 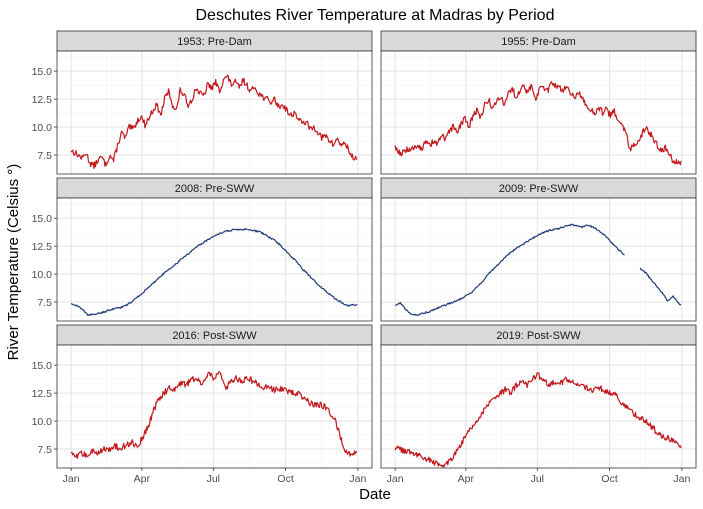 I want to click on y-axis-title: River Temperature (Celsius °), so click(x=13, y=262).